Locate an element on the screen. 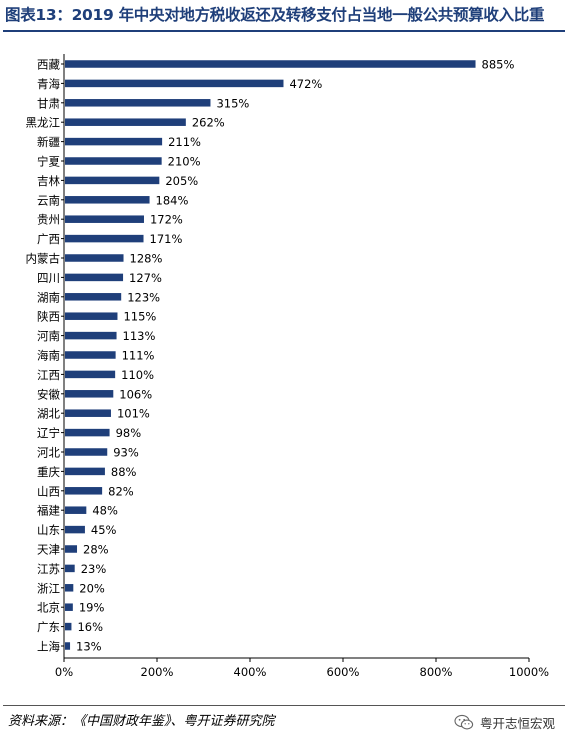 Image resolution: width=569 pixels, height=751 pixels. x-tick-label: 800% is located at coordinates (436, 672).